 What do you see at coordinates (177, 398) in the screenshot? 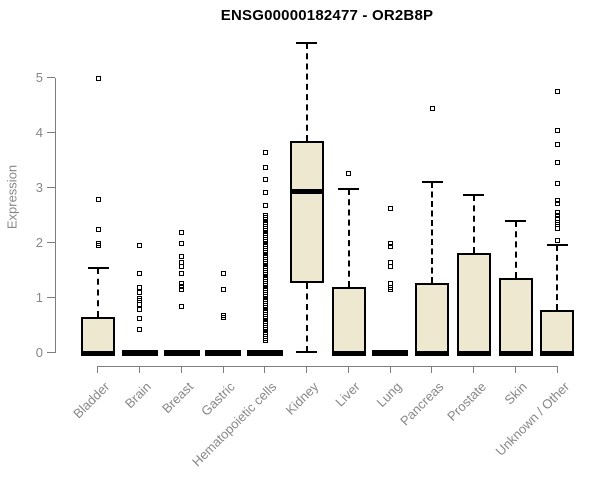
I see `x-tick-label: Breast` at bounding box center [177, 398].